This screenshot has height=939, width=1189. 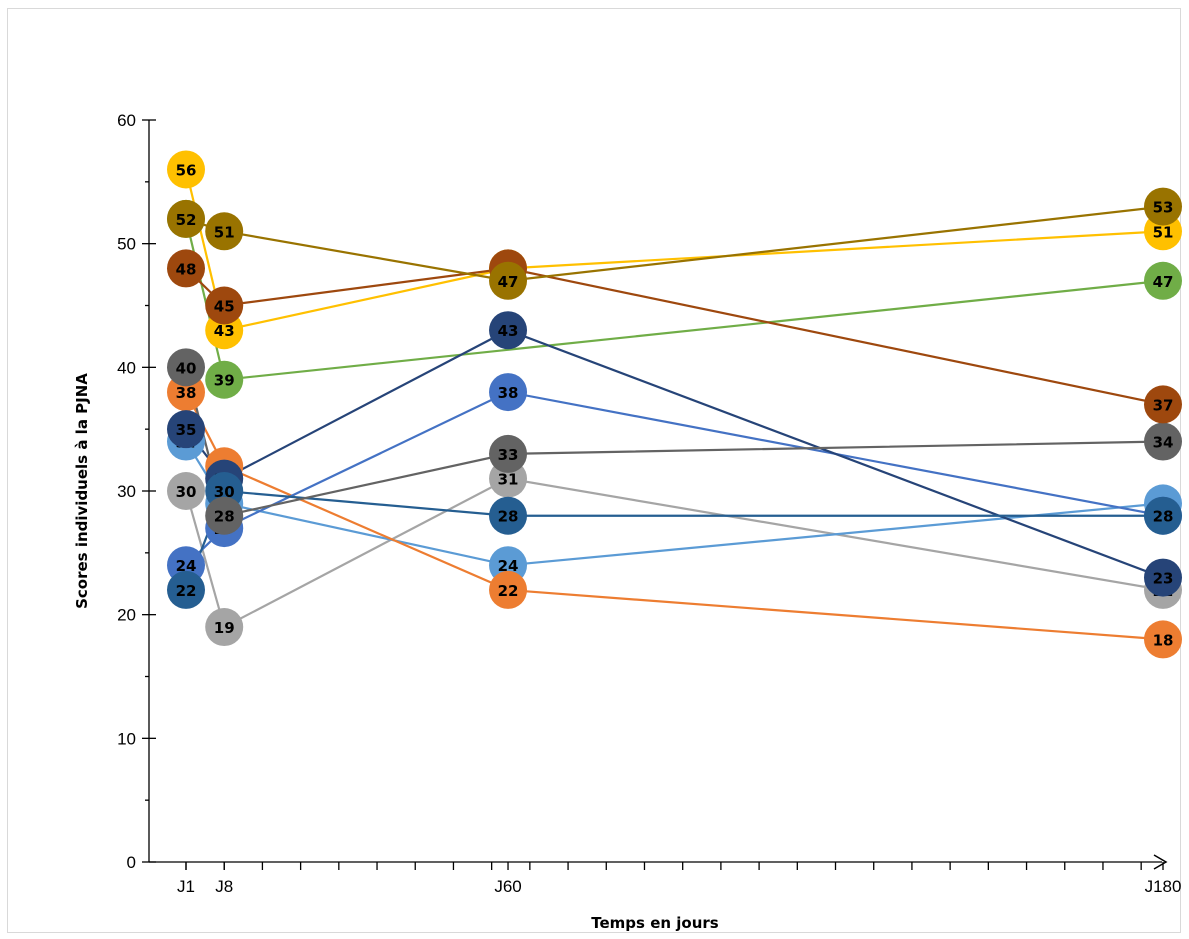 I want to click on series-4-data-label: 24, so click(x=508, y=566).